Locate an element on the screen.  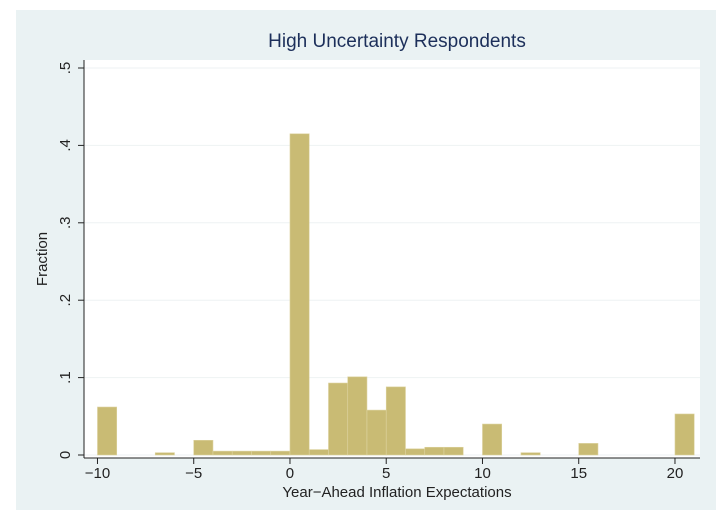
x-tick-label: 20 is located at coordinates (675, 473).